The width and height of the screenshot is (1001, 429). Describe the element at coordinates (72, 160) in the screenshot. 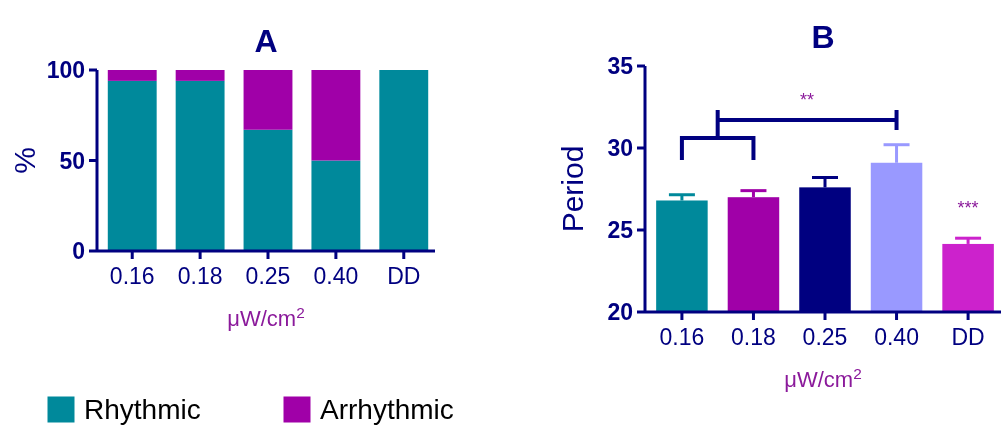

I see `y-tick-label: 50` at that location.